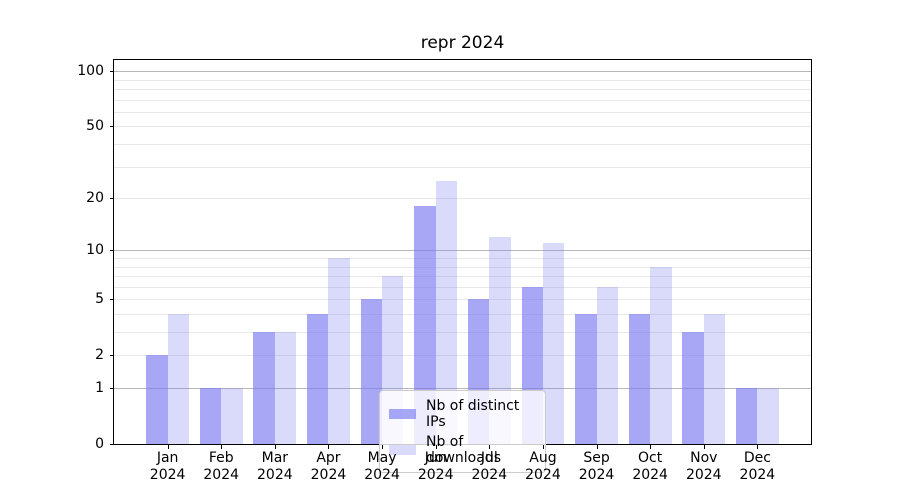  Describe the element at coordinates (221, 466) in the screenshot. I see `x-tick-label: Feb 2024` at that location.